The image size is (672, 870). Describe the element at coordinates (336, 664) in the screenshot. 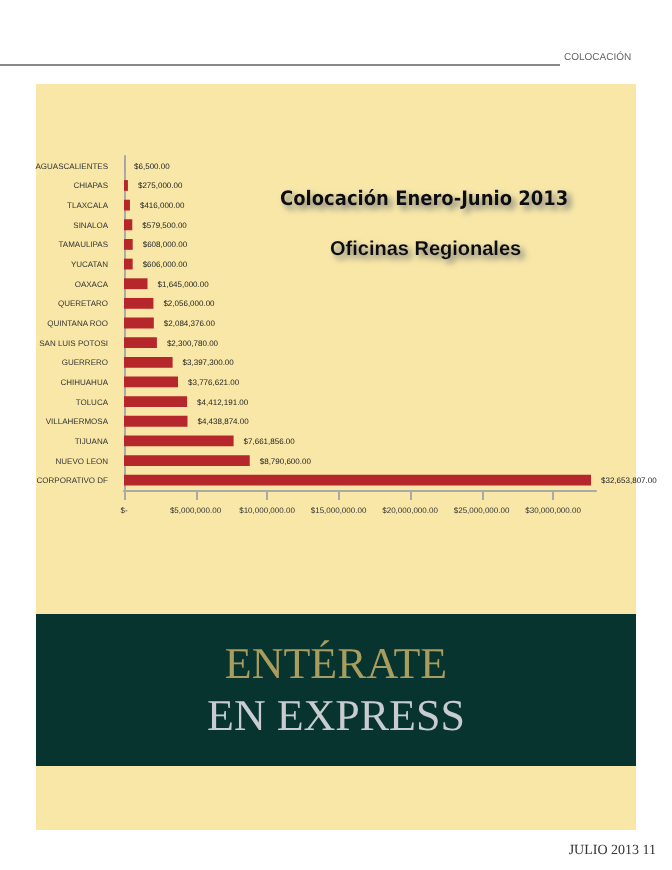

I see `text: ENTÉRATE` at that location.